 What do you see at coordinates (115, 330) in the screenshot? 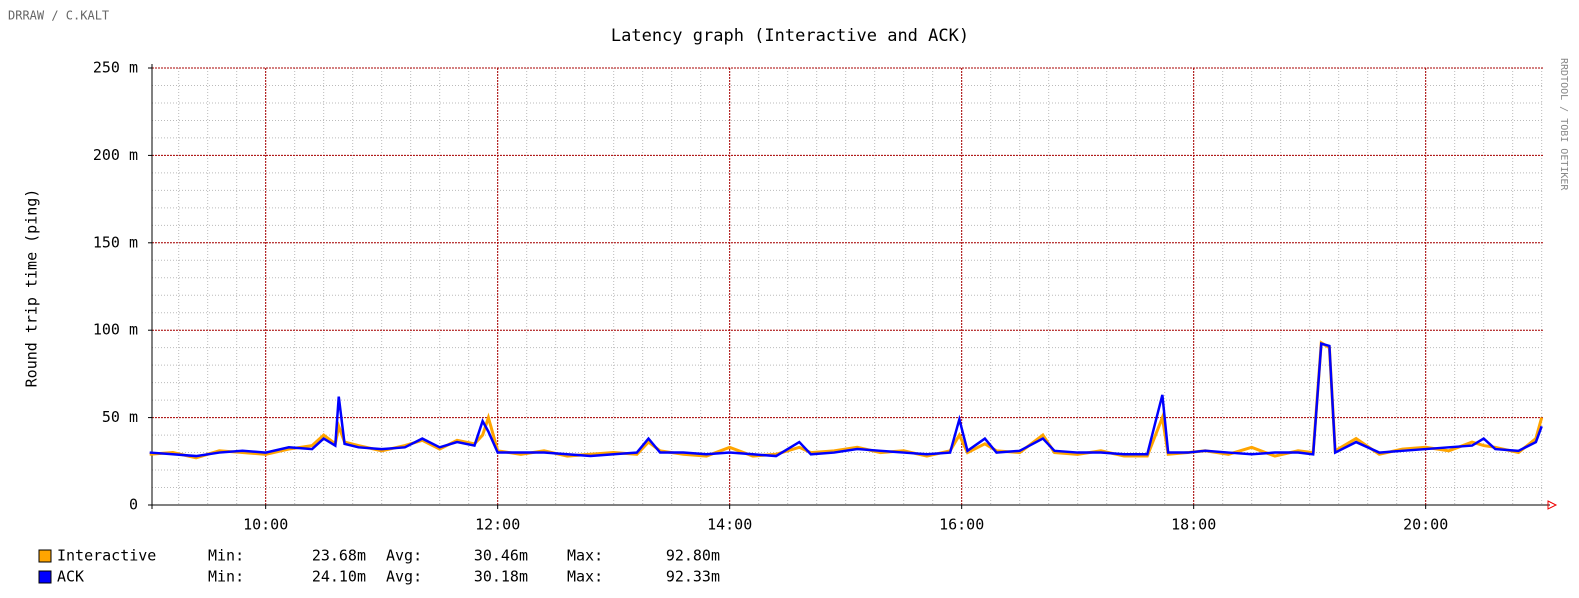
I see `y-tick-label: 100 m` at bounding box center [115, 330].